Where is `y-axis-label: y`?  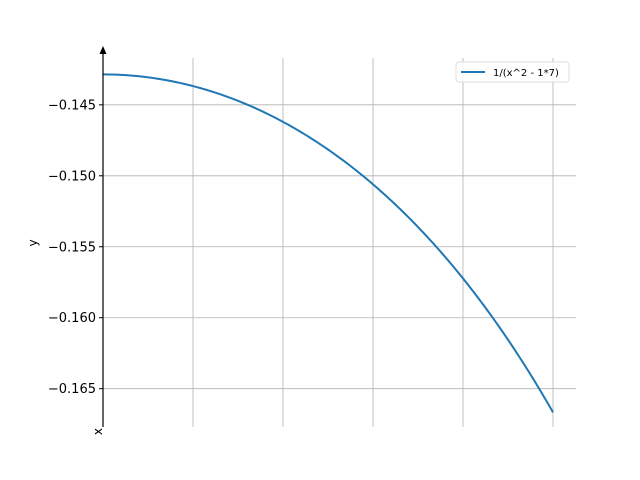
y-axis-label: y is located at coordinates (33, 242).